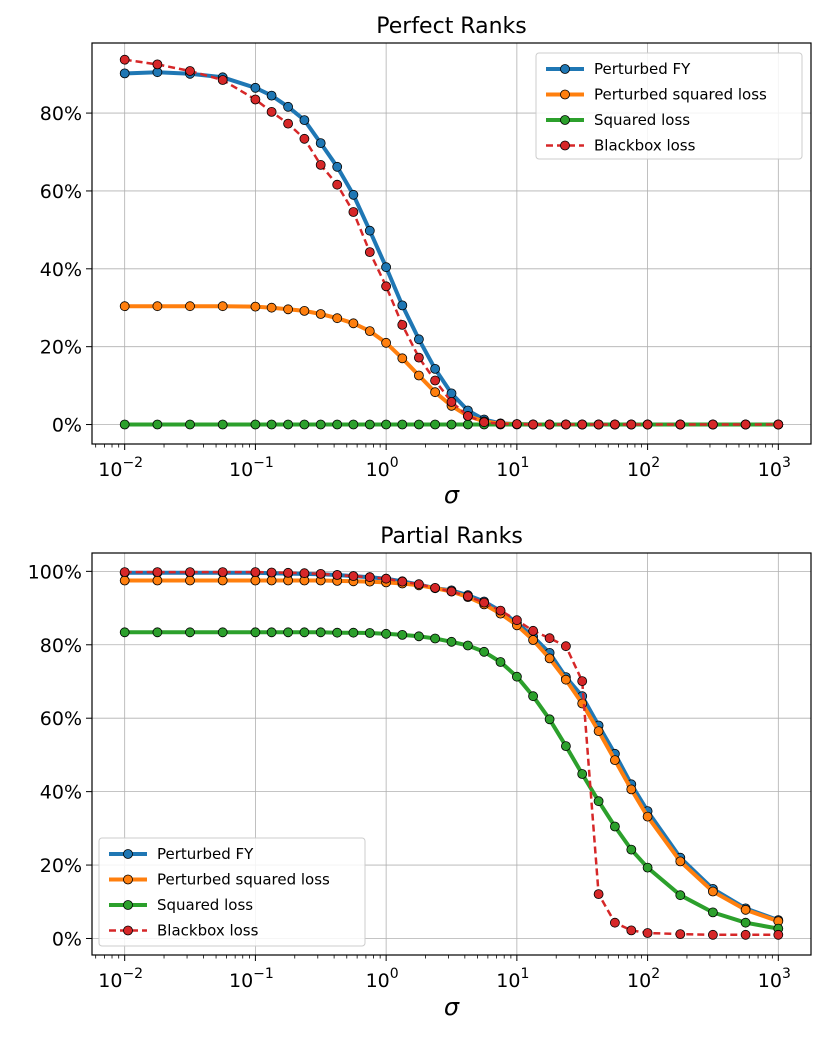 The width and height of the screenshot is (830, 1038). I want to click on legend-box, so click(669, 106).